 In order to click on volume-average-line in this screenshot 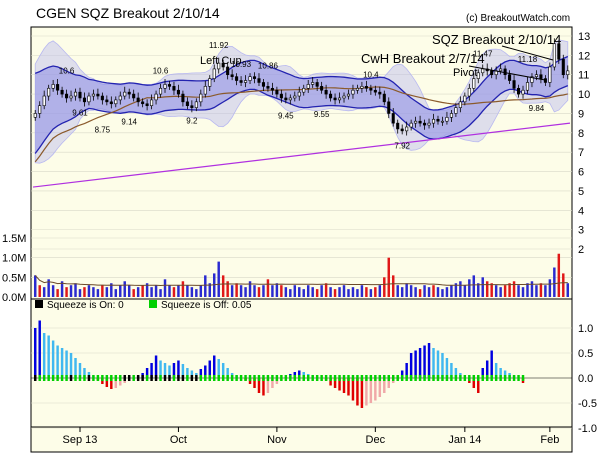, I will do `click(301, 281)`.